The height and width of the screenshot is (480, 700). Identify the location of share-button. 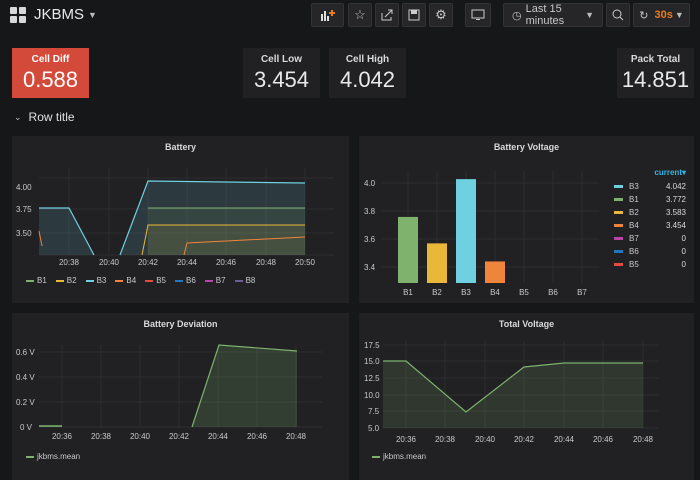
(387, 15).